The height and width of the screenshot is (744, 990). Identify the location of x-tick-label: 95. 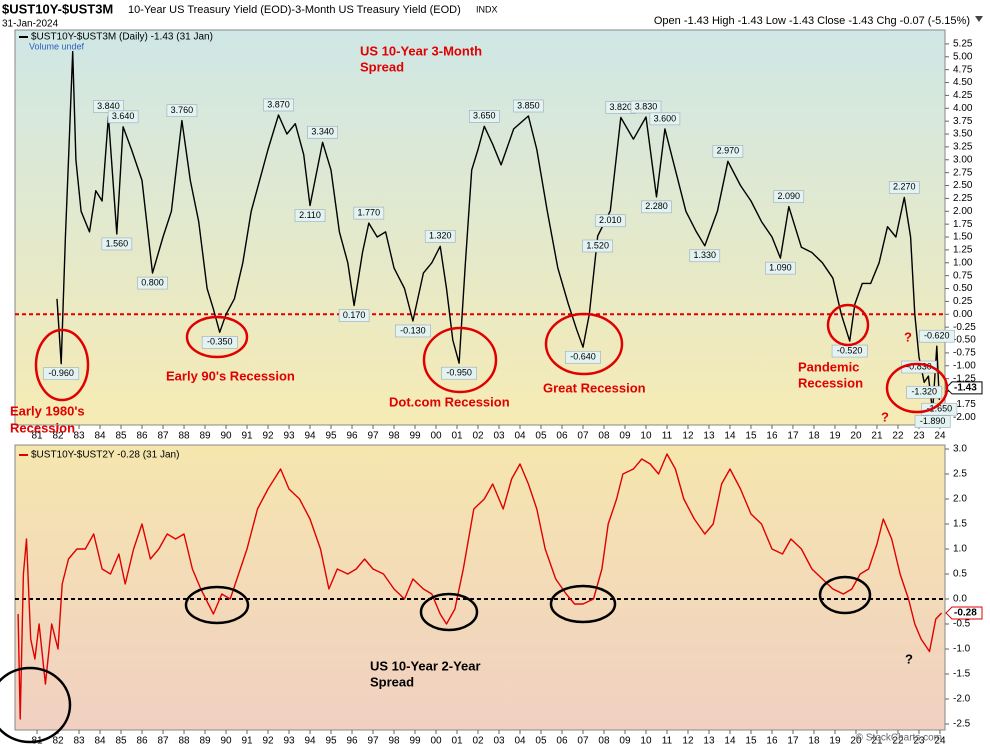
(331, 740).